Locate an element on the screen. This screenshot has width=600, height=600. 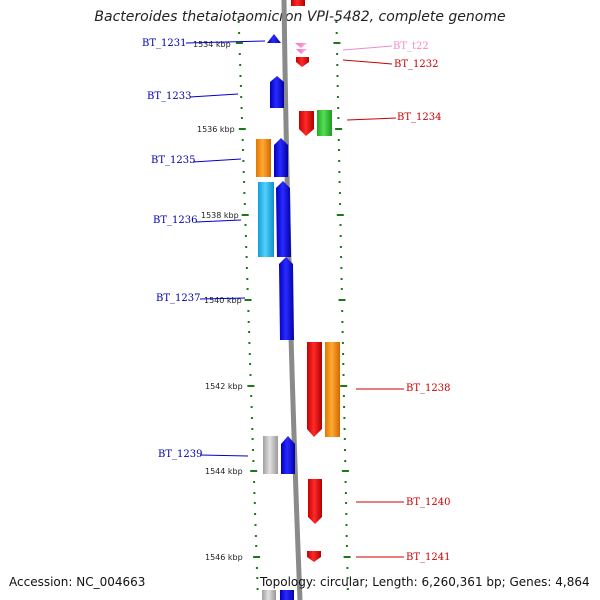
ruler-label-1536: 1536 kbp is located at coordinates (216, 129).